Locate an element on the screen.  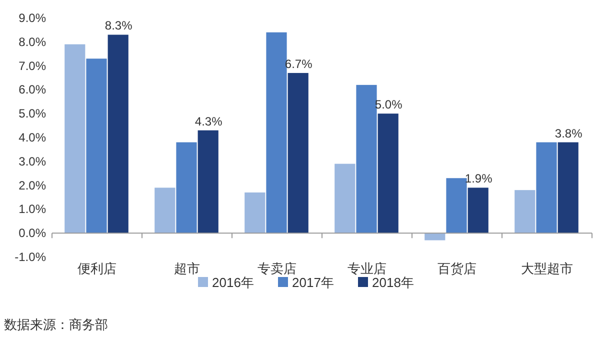
data-label: 3.8% is located at coordinates (568, 133).